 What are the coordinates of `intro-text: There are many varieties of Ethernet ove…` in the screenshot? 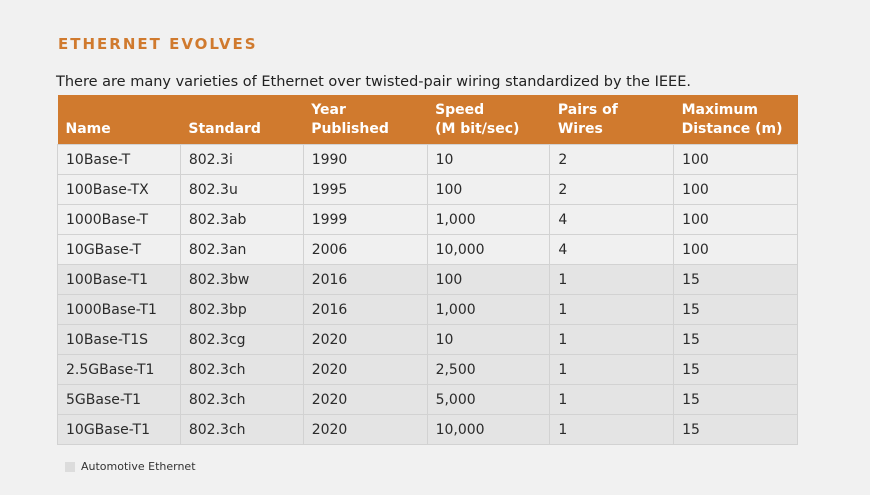 It's located at (373, 82).